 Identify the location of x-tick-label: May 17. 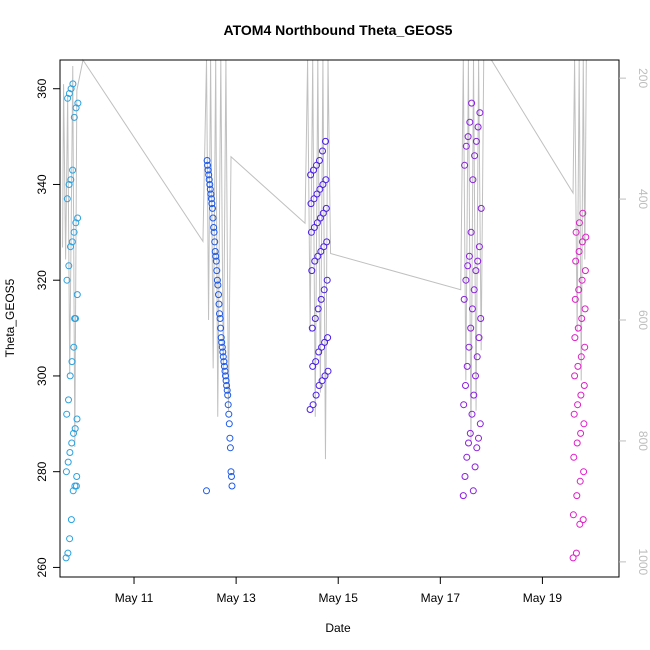
(441, 598).